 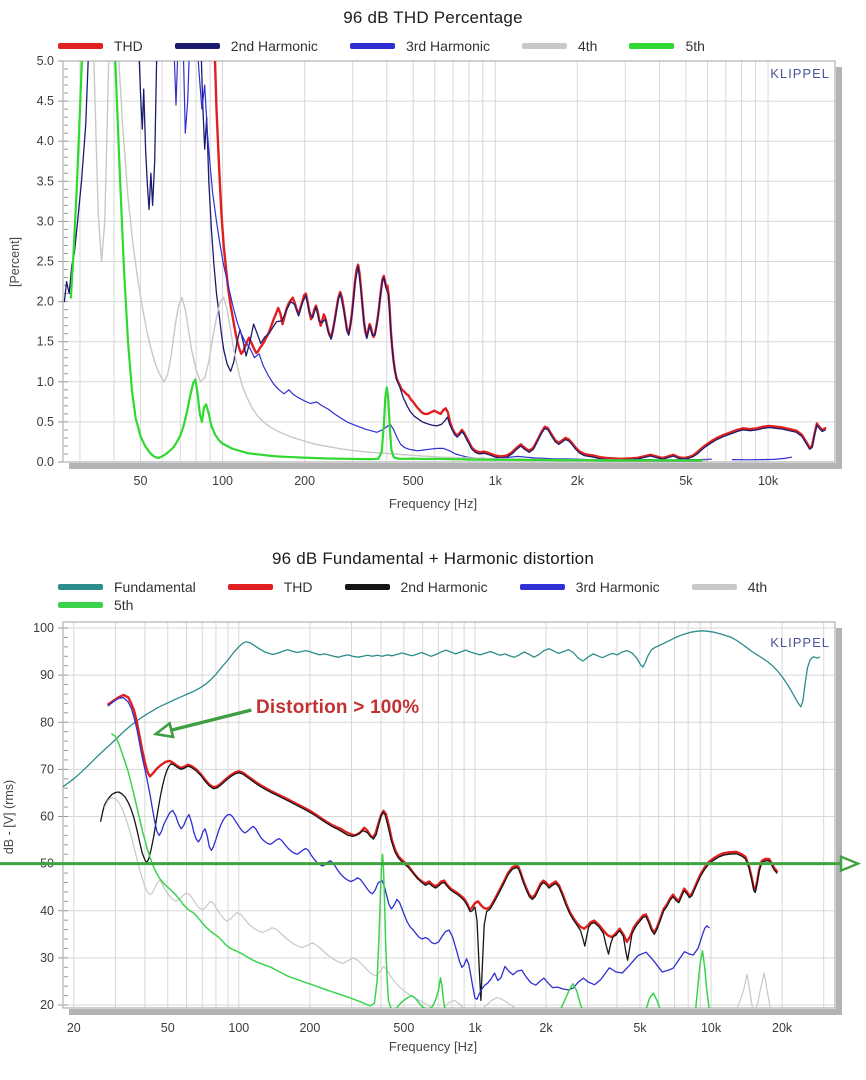 What do you see at coordinates (442, 709) in the screenshot?
I see `series-fundamental` at bounding box center [442, 709].